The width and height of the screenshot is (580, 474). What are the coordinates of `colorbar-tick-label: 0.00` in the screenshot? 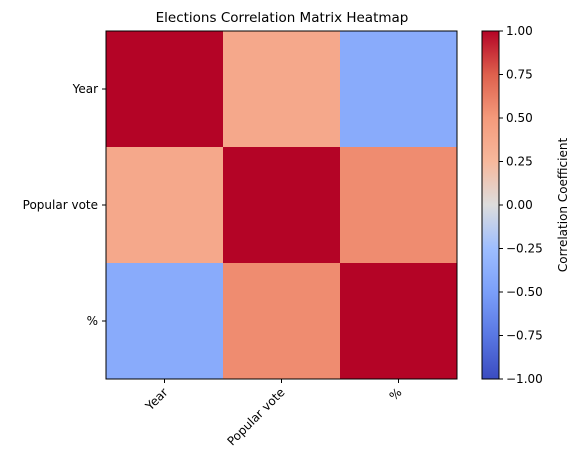 It's located at (519, 205).